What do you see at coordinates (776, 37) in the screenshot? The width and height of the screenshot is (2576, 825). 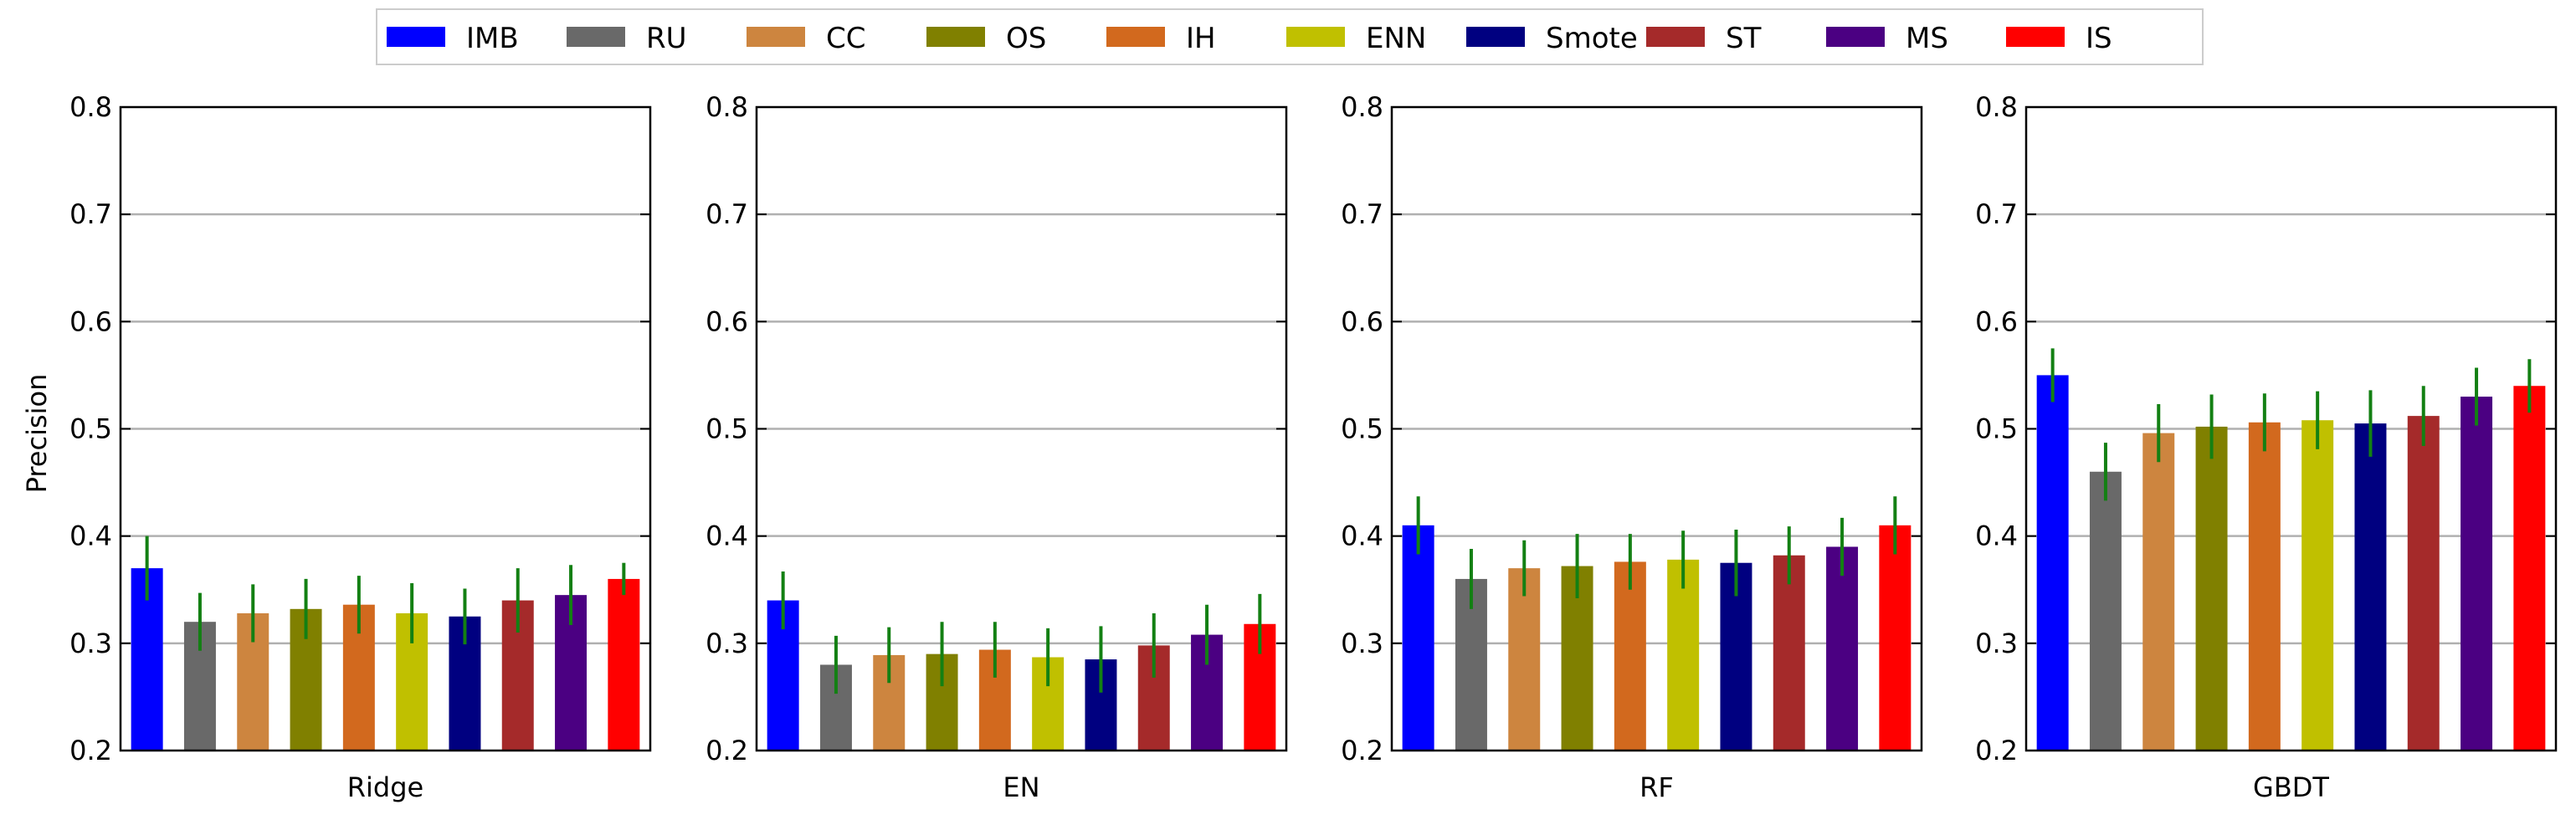 I see `legend-swatch-cc` at bounding box center [776, 37].